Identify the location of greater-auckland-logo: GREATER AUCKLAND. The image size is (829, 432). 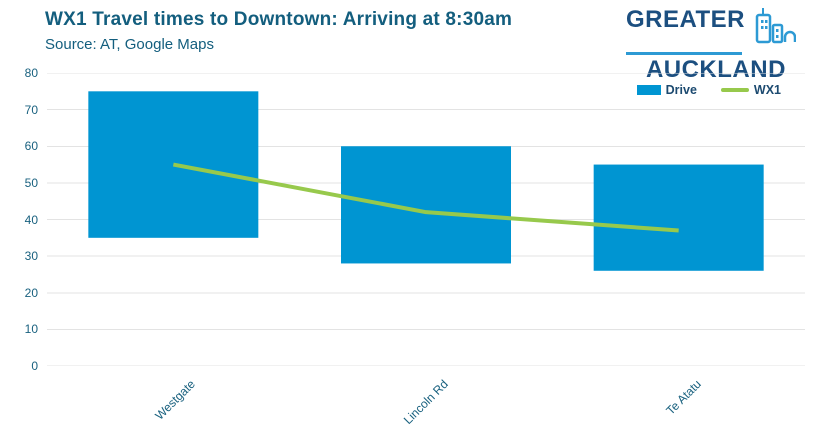
(711, 44).